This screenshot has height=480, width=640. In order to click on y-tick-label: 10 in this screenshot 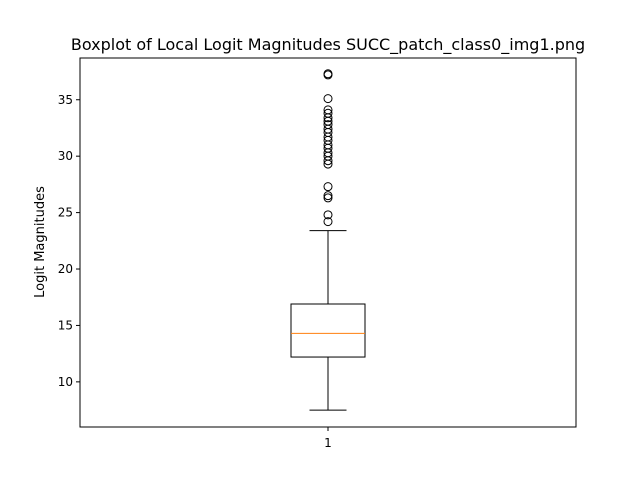, I will do `click(65, 382)`.